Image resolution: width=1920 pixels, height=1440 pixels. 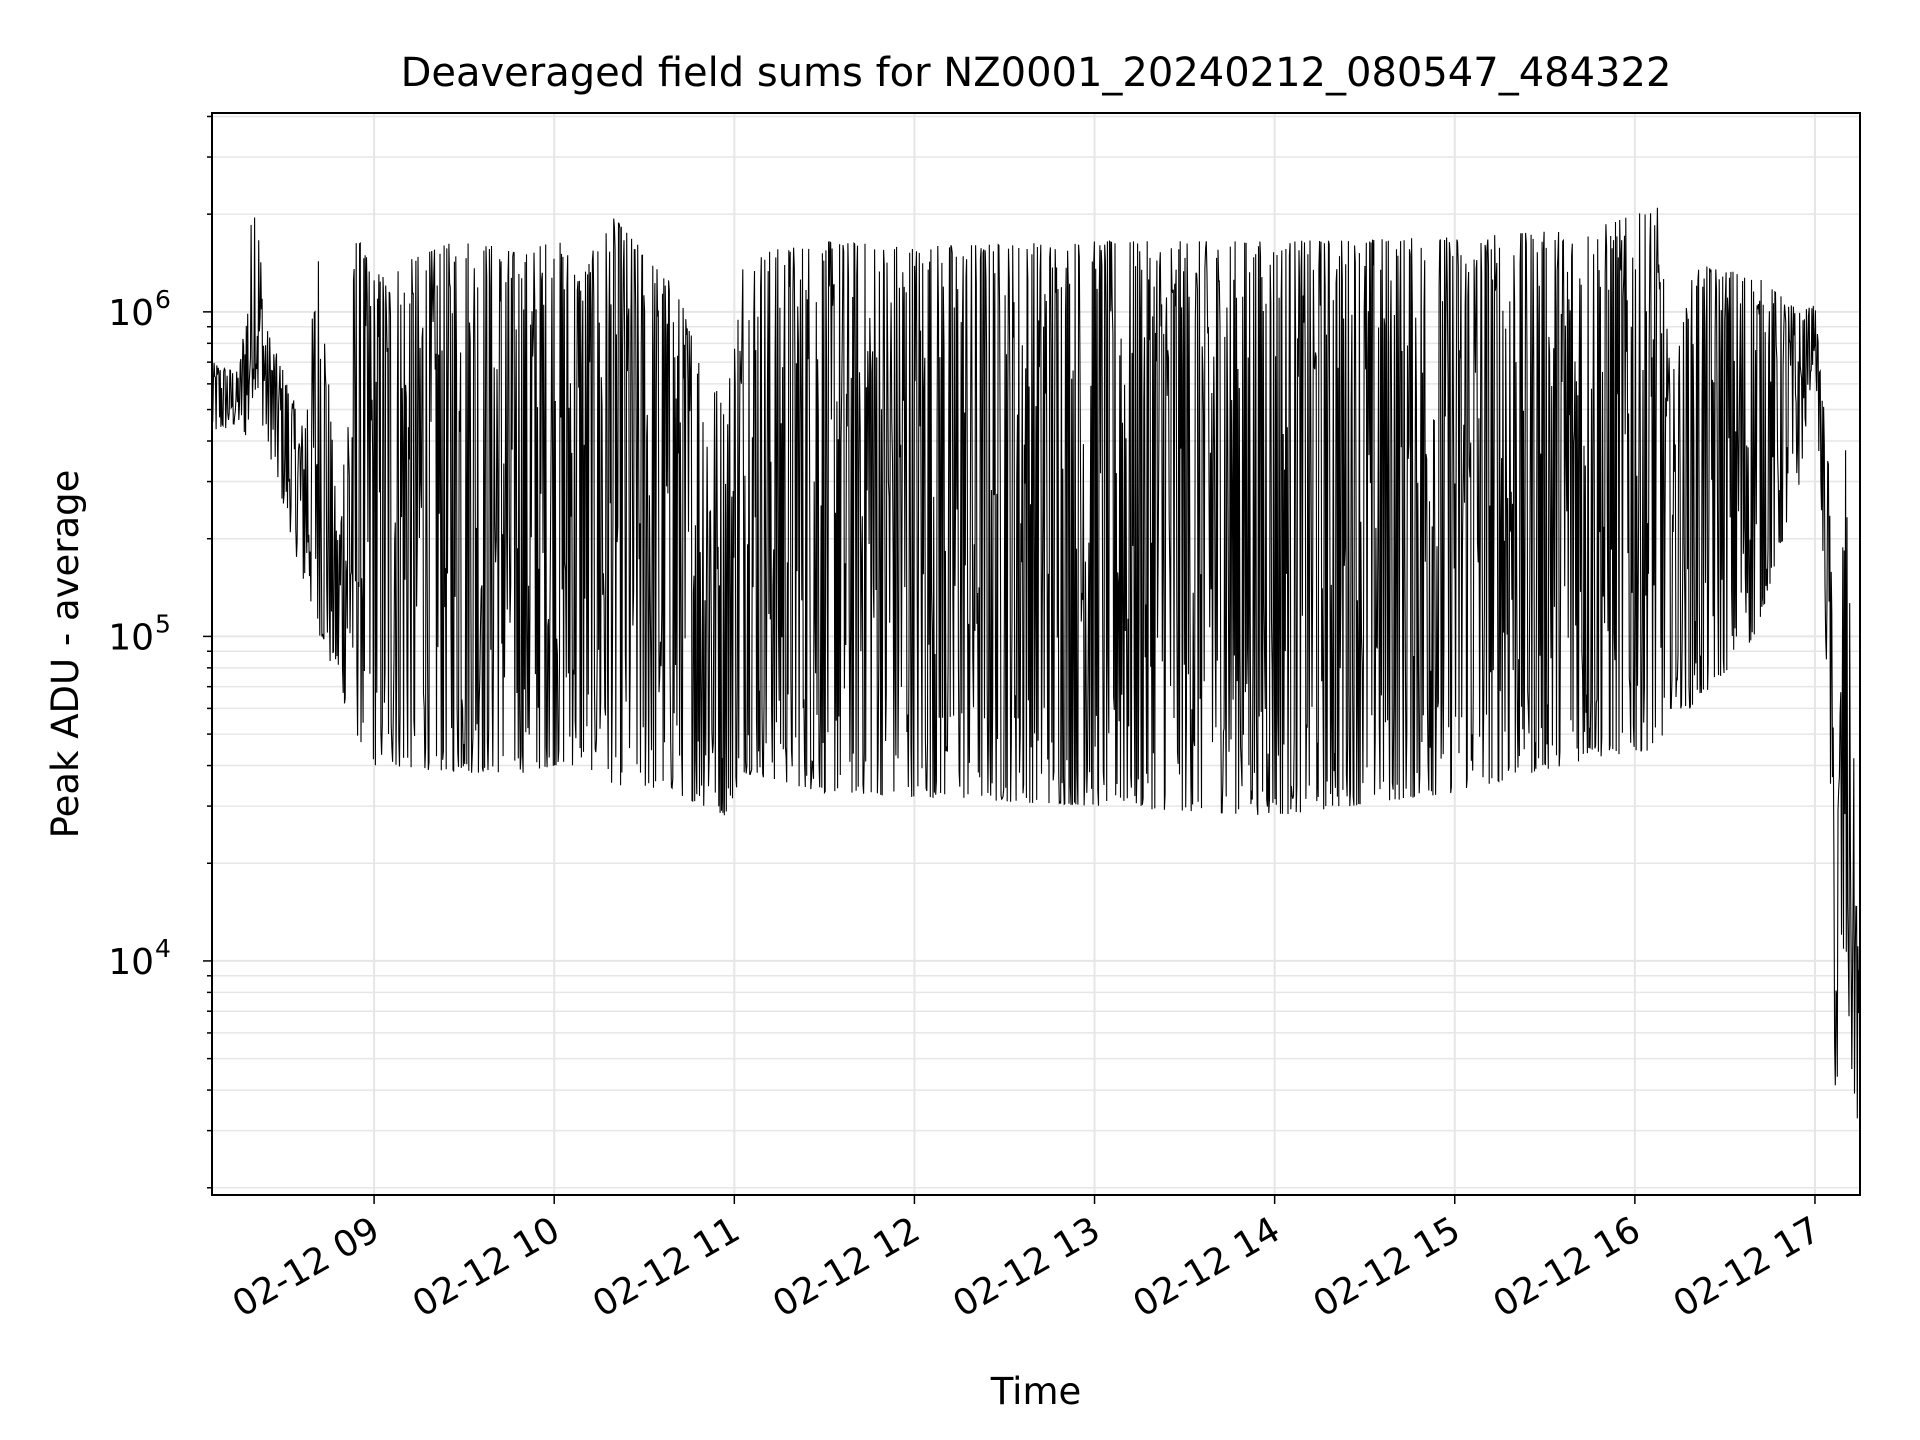 I want to click on x-axis-label: Time, so click(x=1036, y=1391).